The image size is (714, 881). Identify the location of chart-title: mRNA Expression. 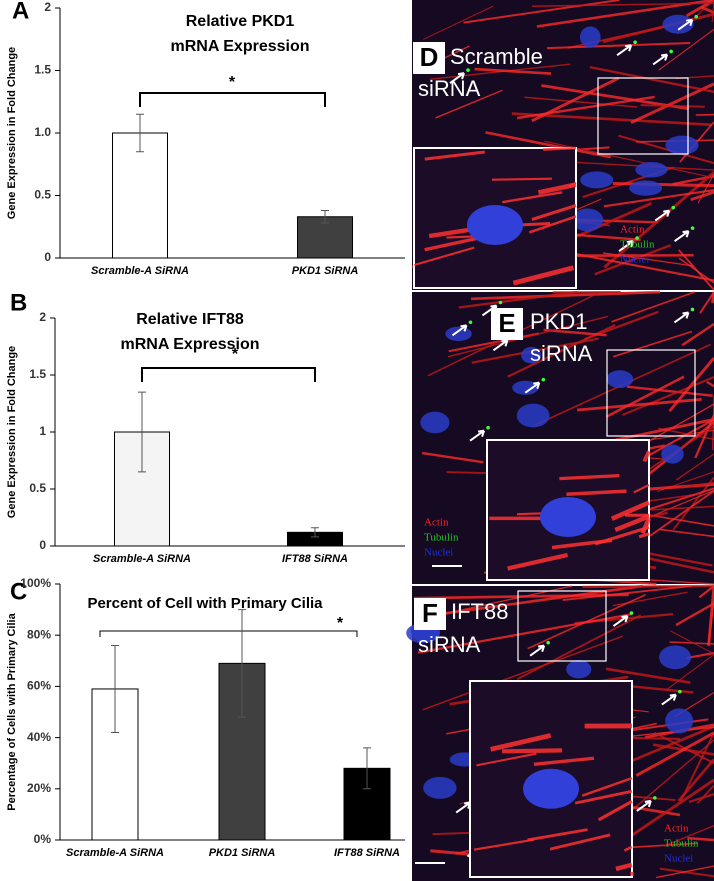
(190, 344).